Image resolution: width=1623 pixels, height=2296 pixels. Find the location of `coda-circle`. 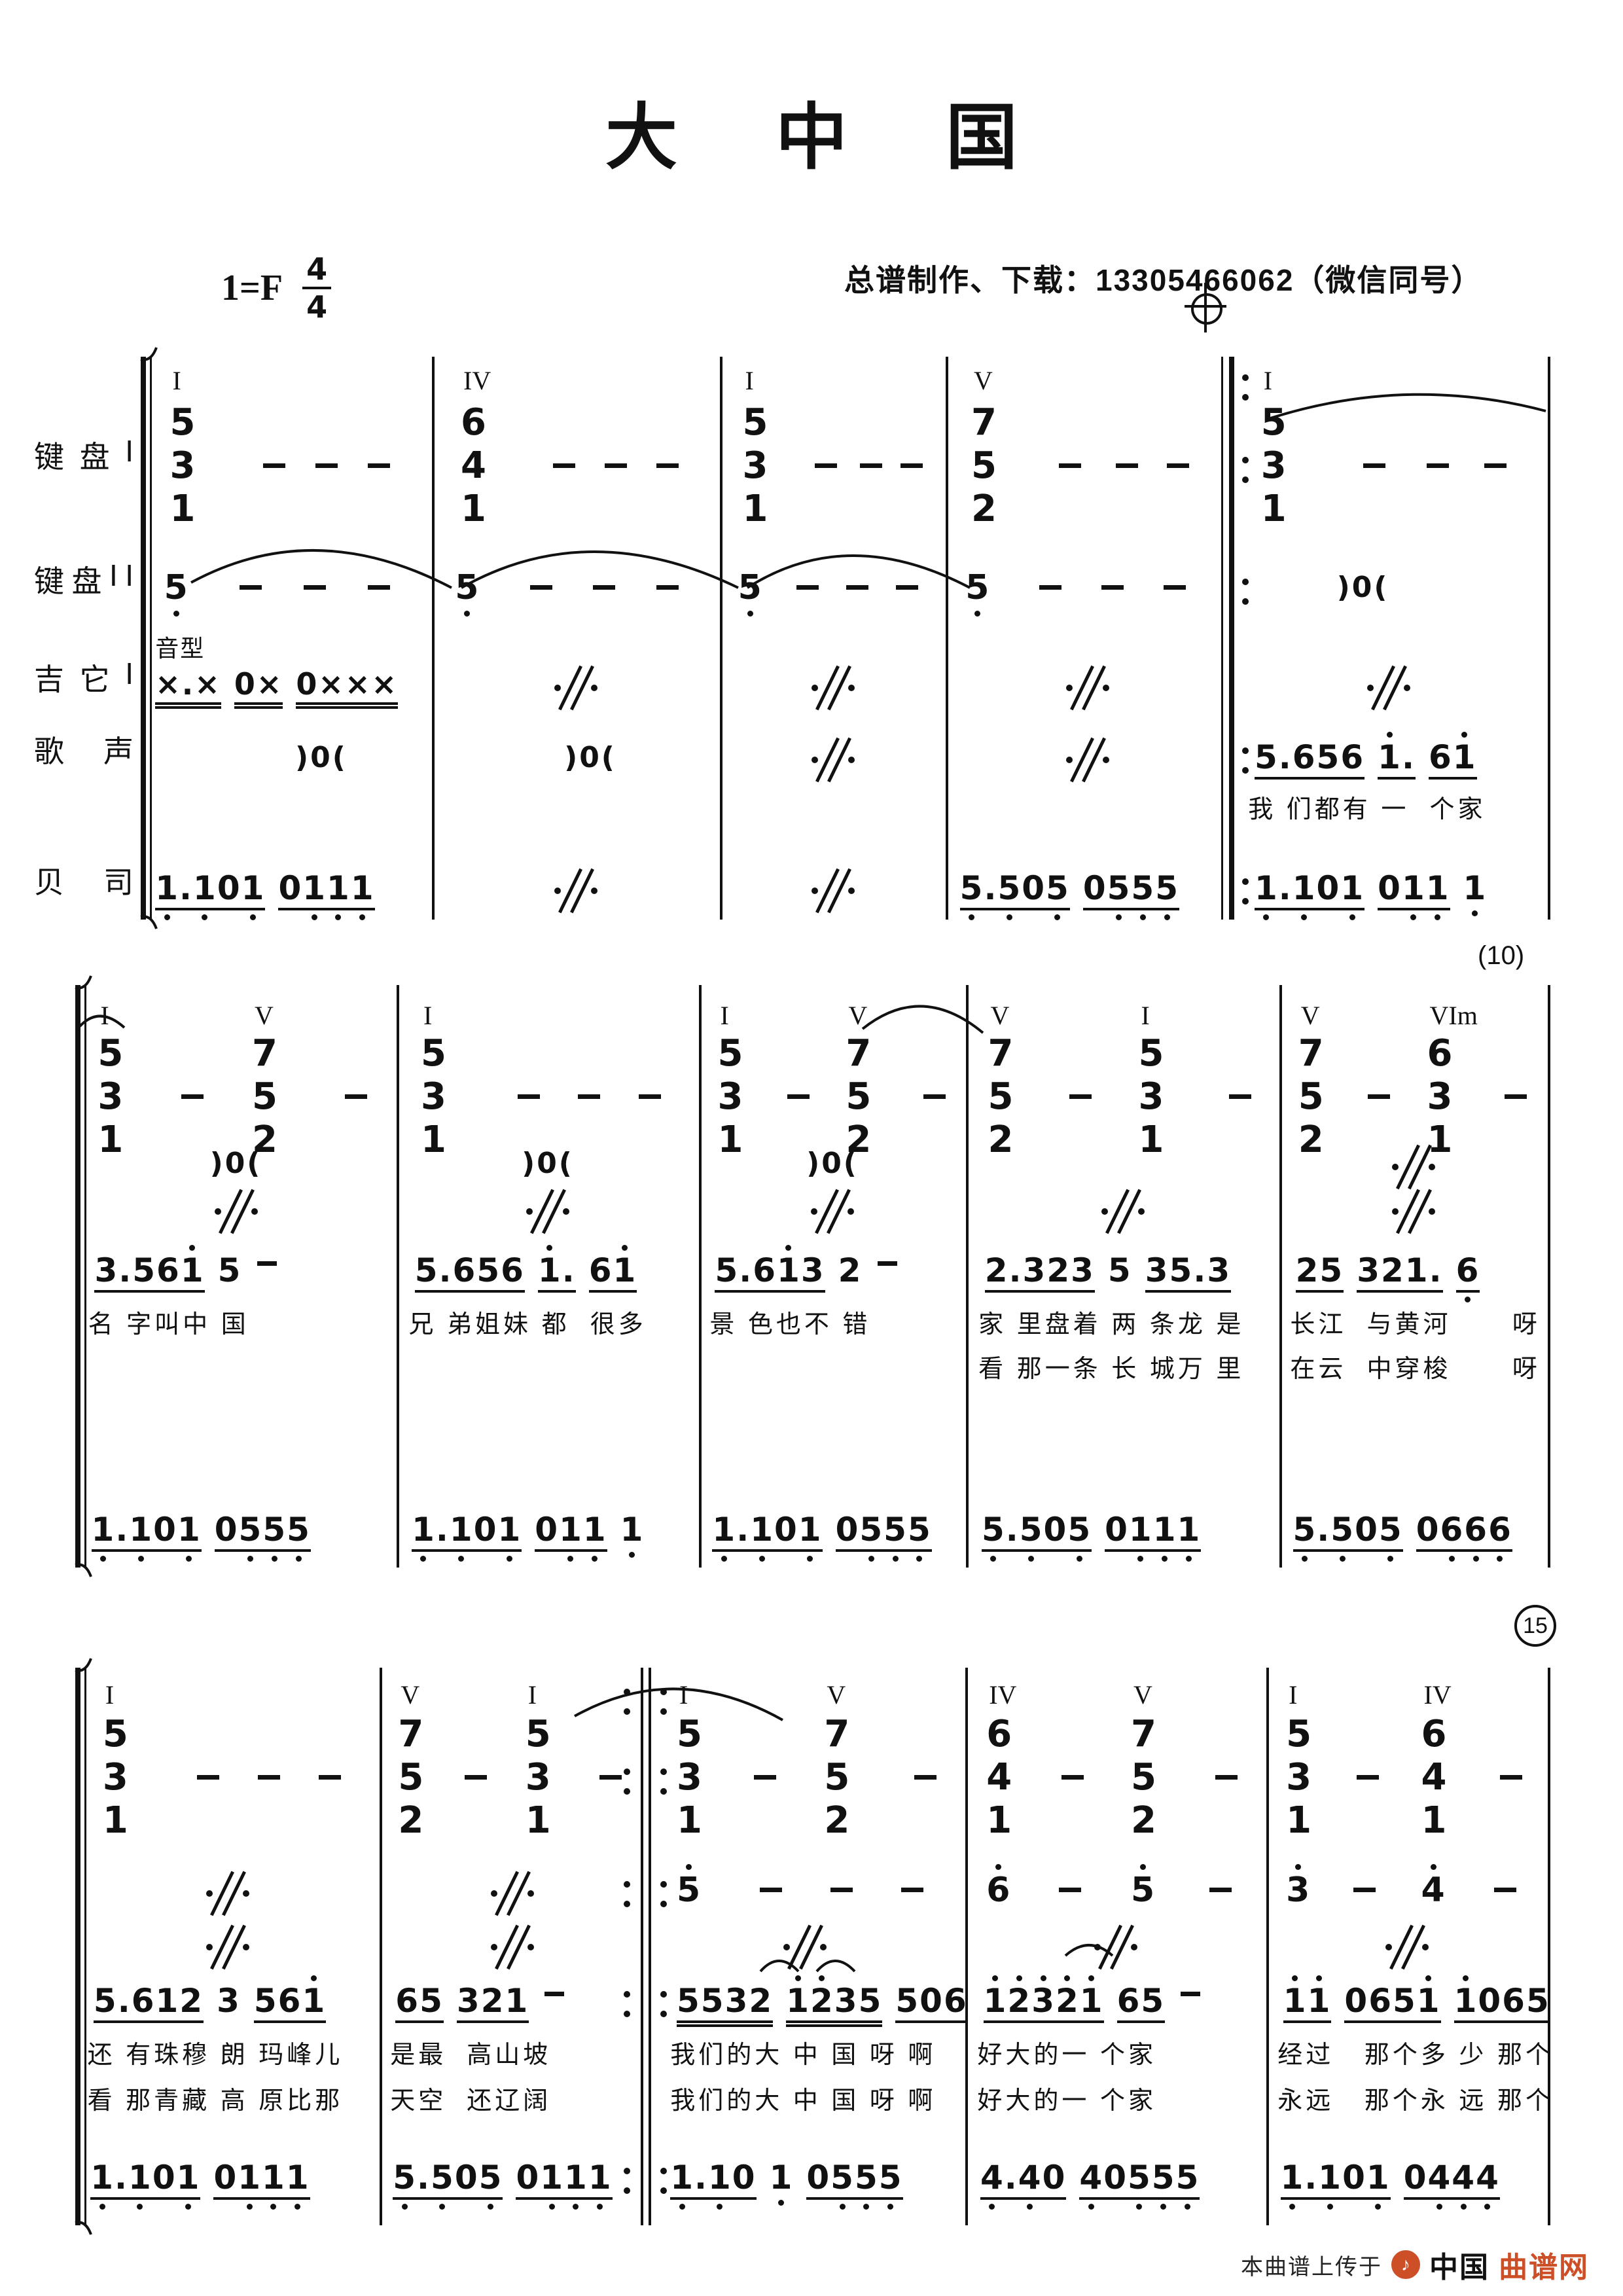

coda-circle is located at coordinates (1206, 309).